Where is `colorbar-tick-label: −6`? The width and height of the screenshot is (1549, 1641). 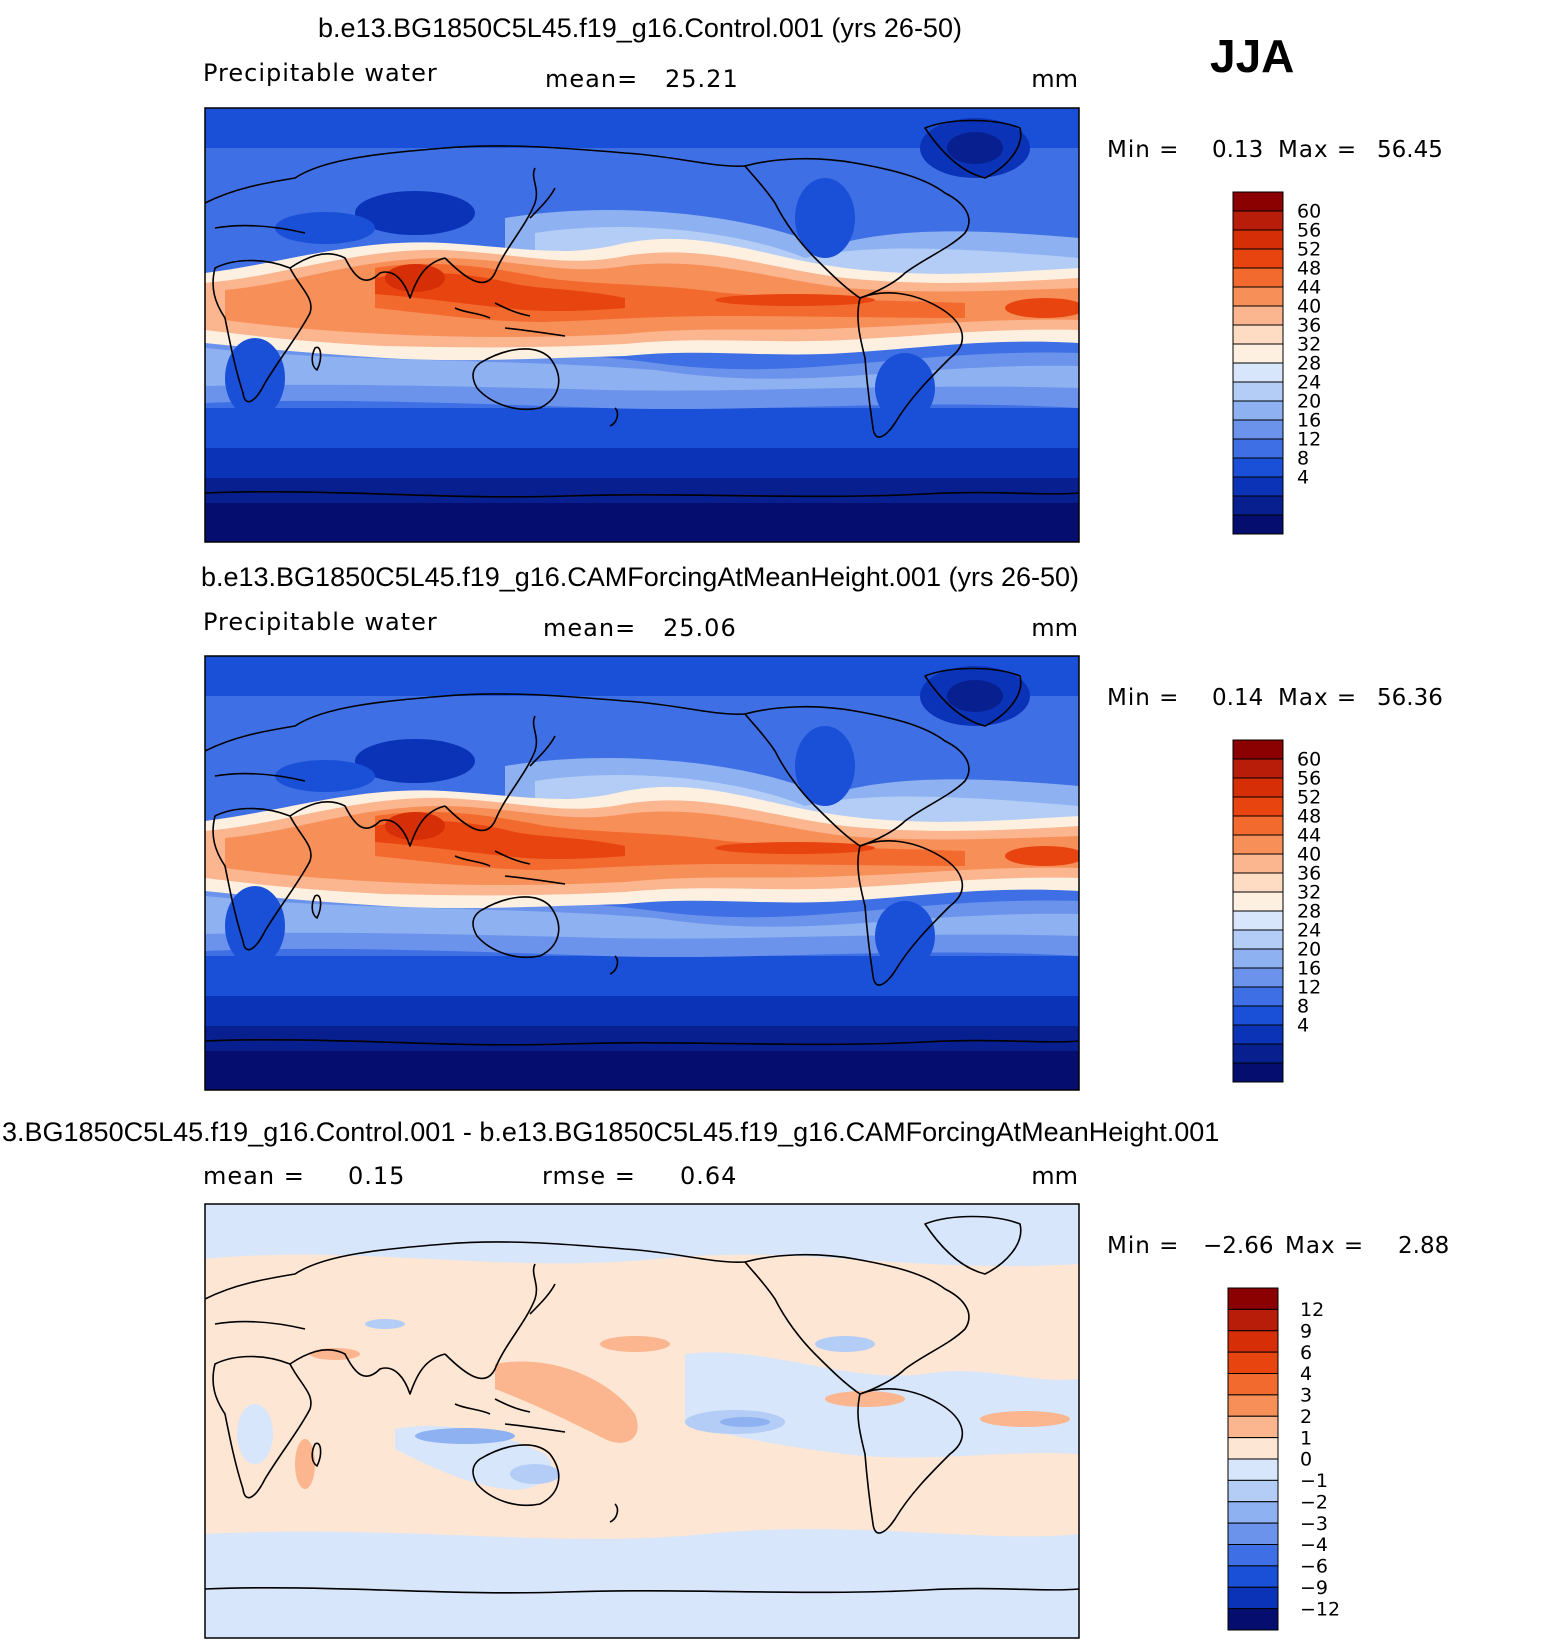
colorbar-tick-label: −6 is located at coordinates (1314, 1567).